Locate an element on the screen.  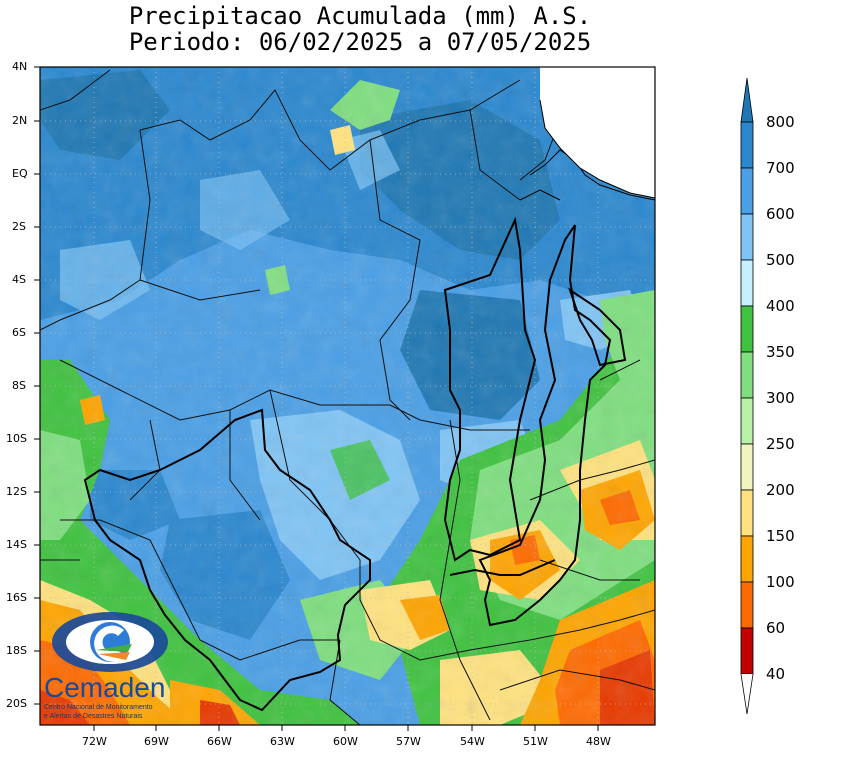
lat-label: EQ is located at coordinates (20, 173).